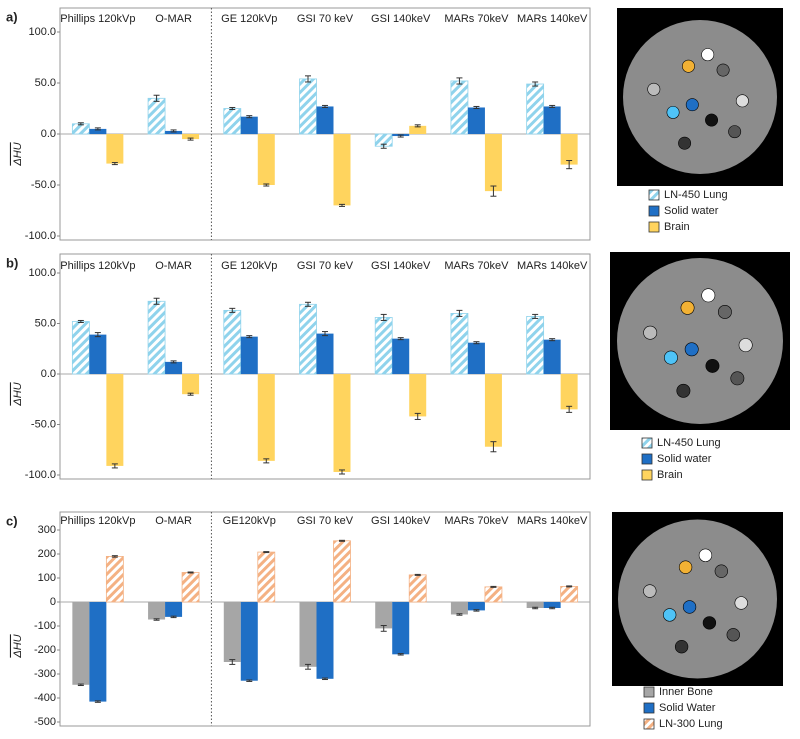  I want to click on y-tick-label: -100.0, so click(40, 475).